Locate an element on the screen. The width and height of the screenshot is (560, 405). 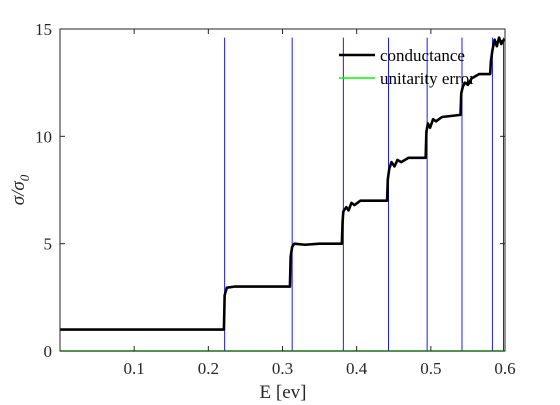
legend-label-conductance: conductance is located at coordinates (422, 55).